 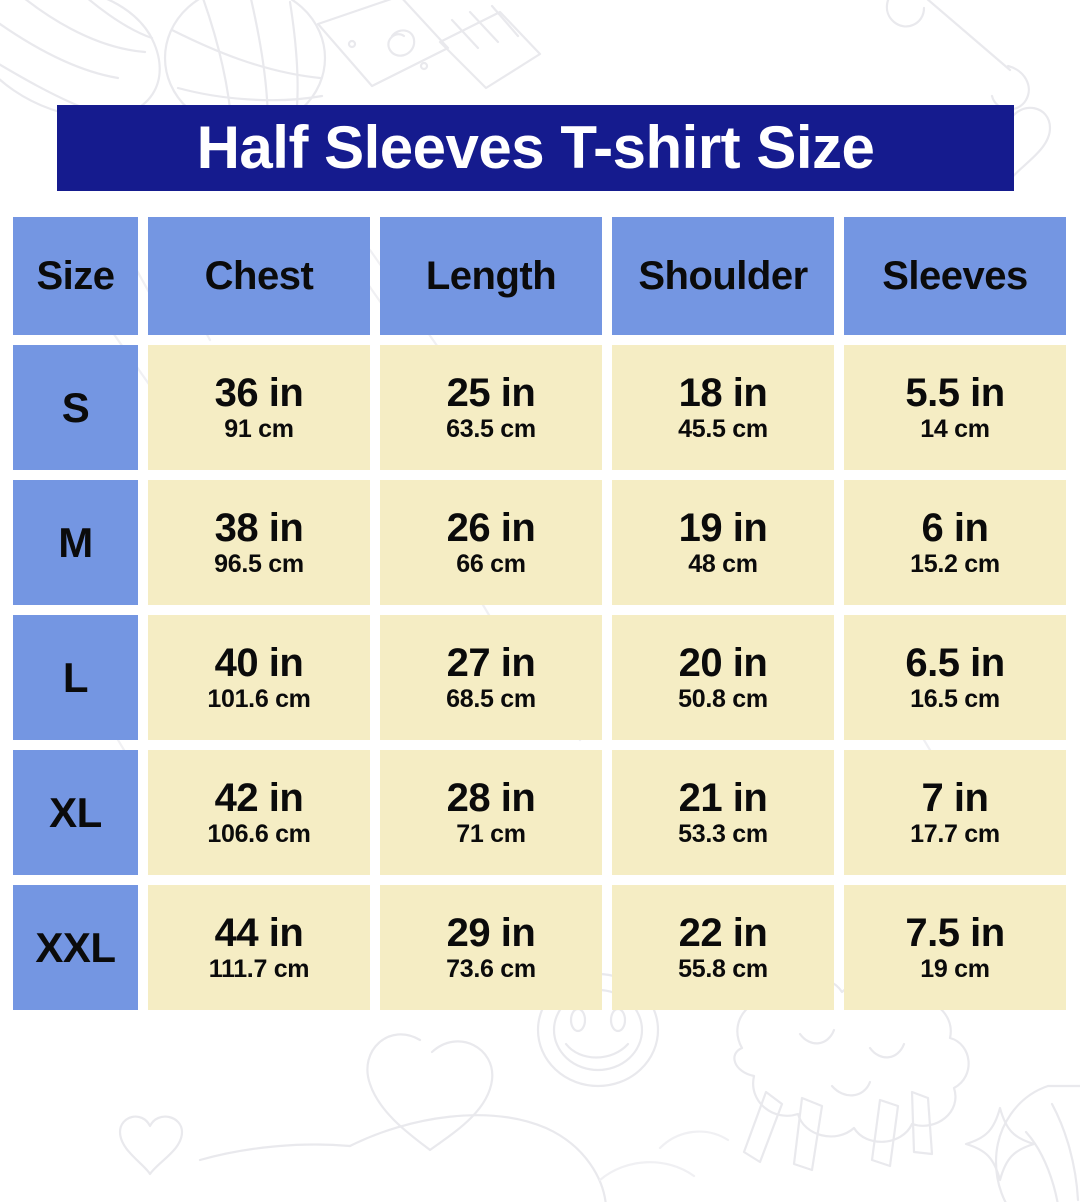 I want to click on column-header-shoulder: Shoulder, so click(x=723, y=276).